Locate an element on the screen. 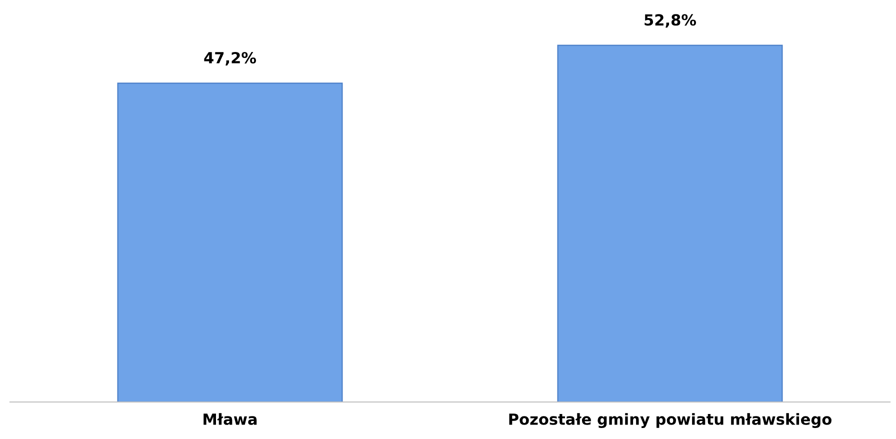 Image resolution: width=896 pixels, height=439 pixels. data-label: 47,2% is located at coordinates (230, 59).